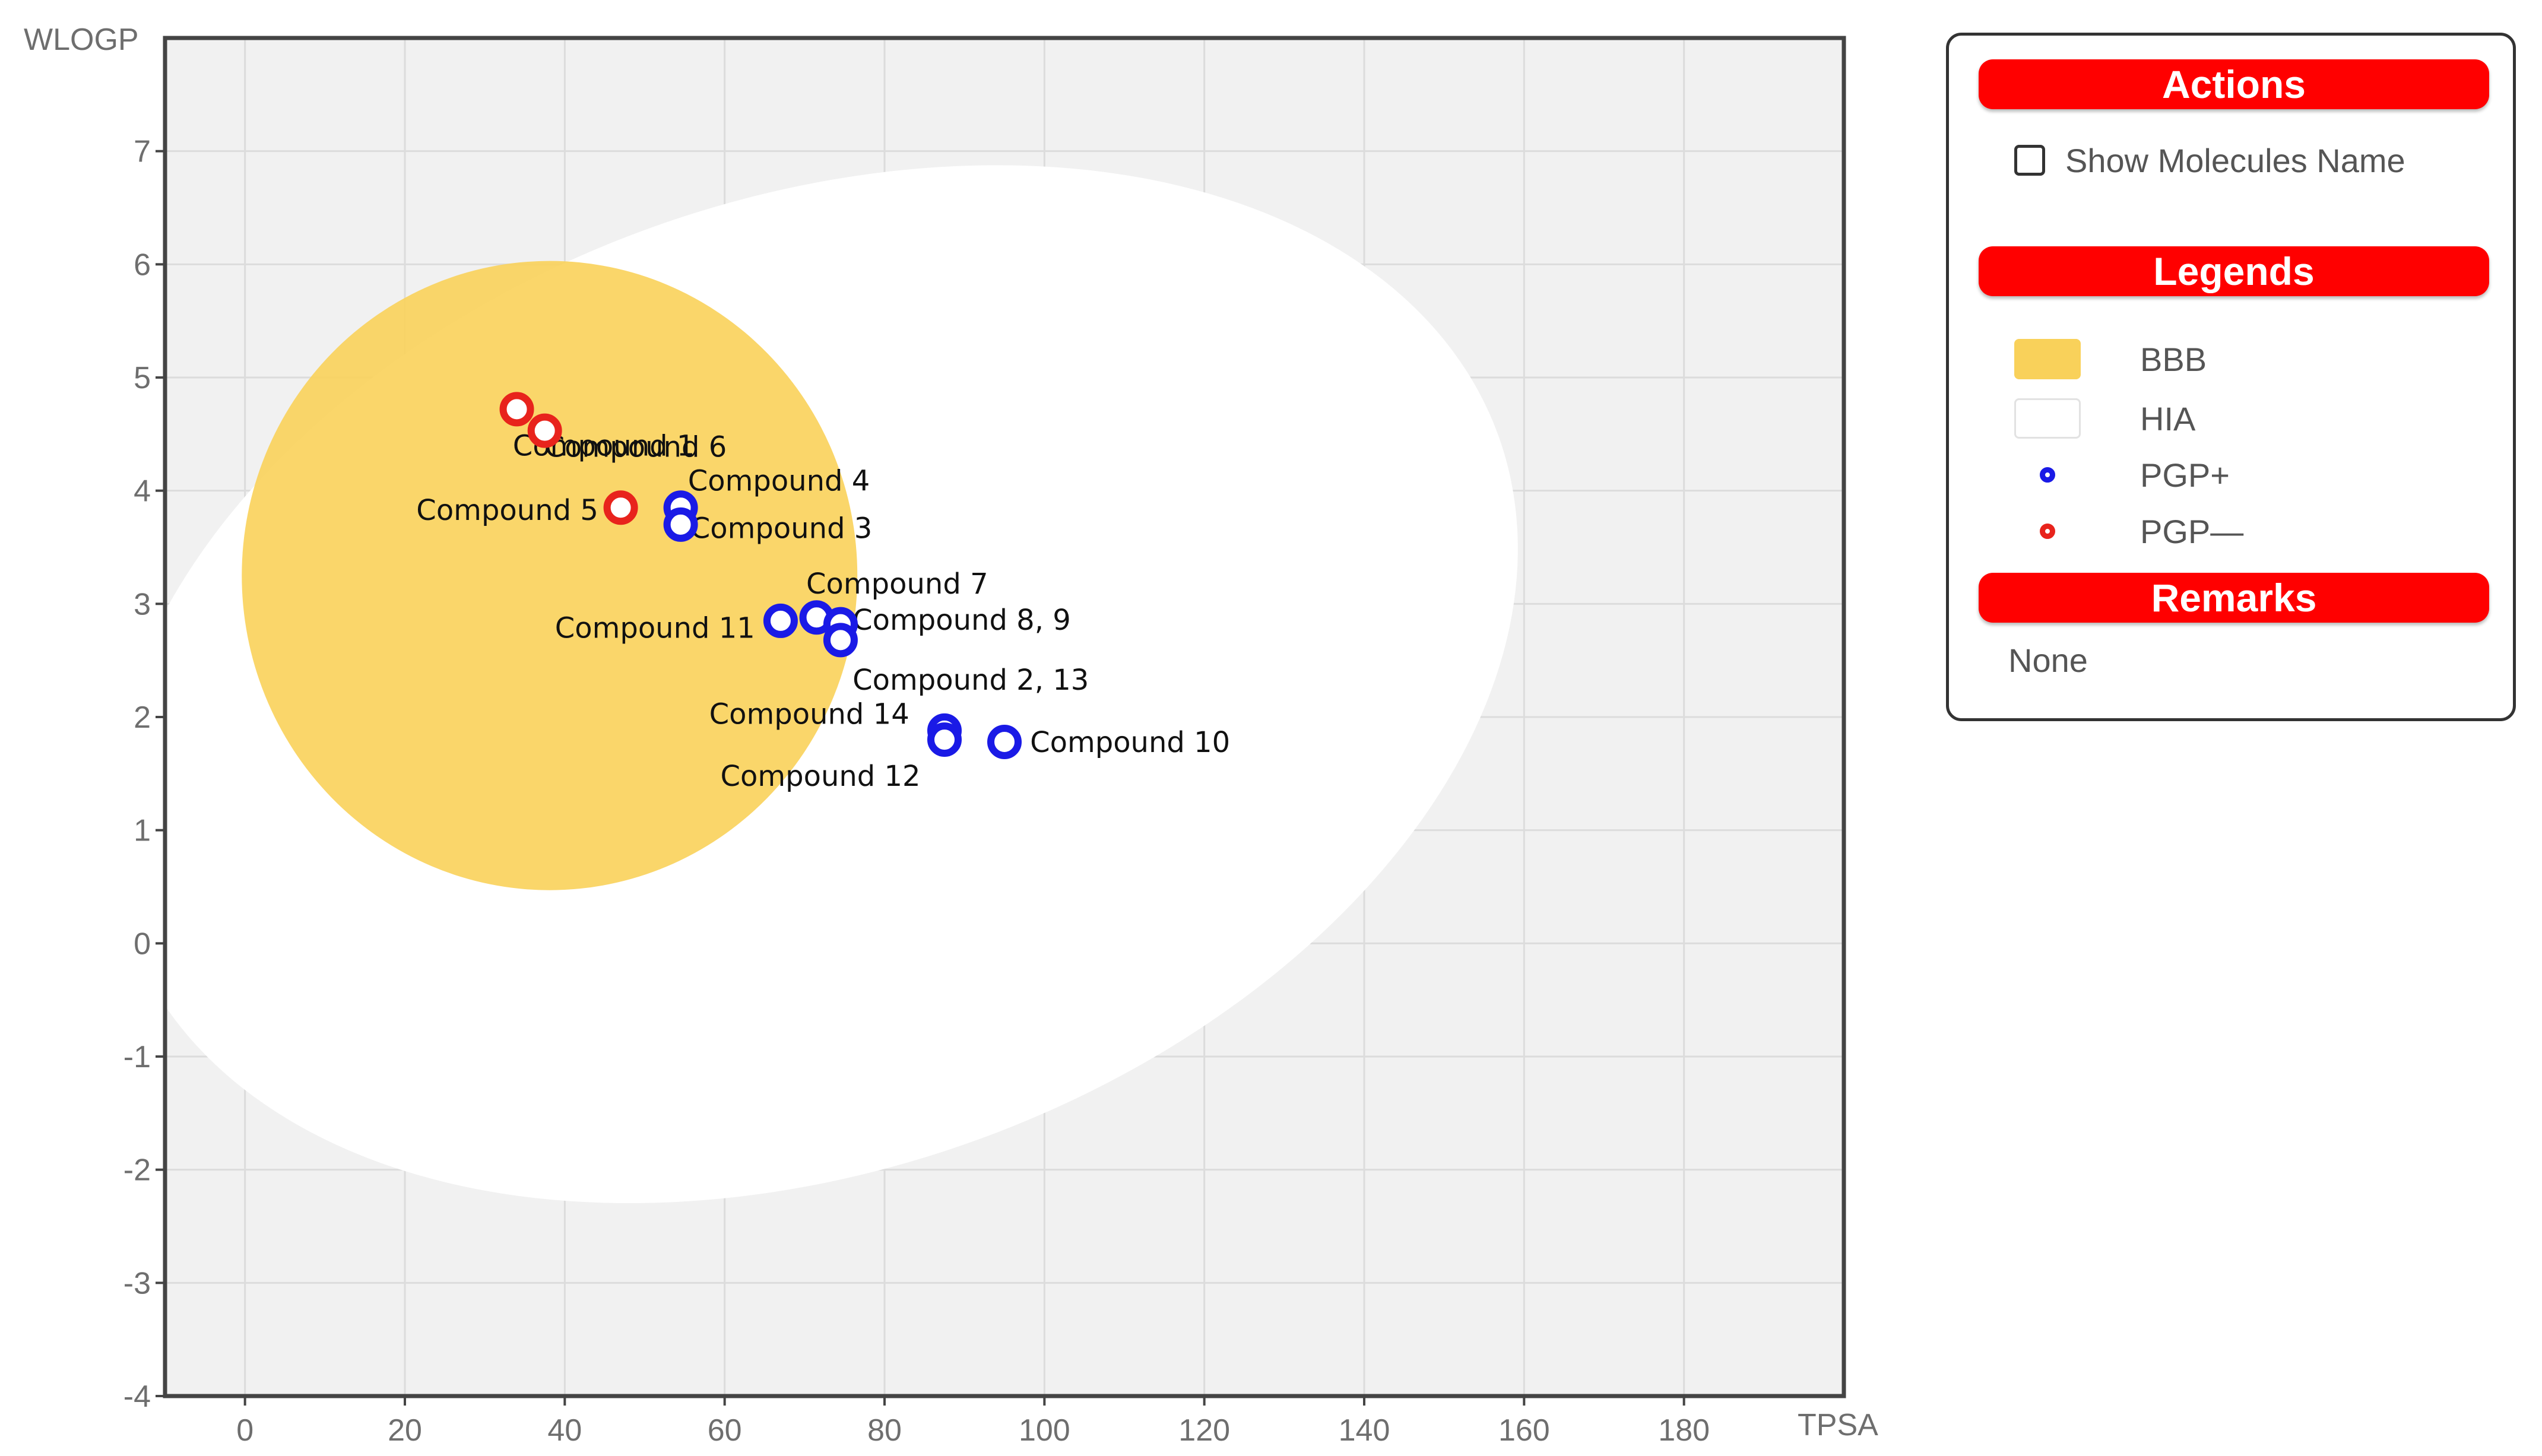 This screenshot has height=1456, width=2542. Describe the element at coordinates (2173, 359) in the screenshot. I see `legend-label-bbb: BBB` at that location.